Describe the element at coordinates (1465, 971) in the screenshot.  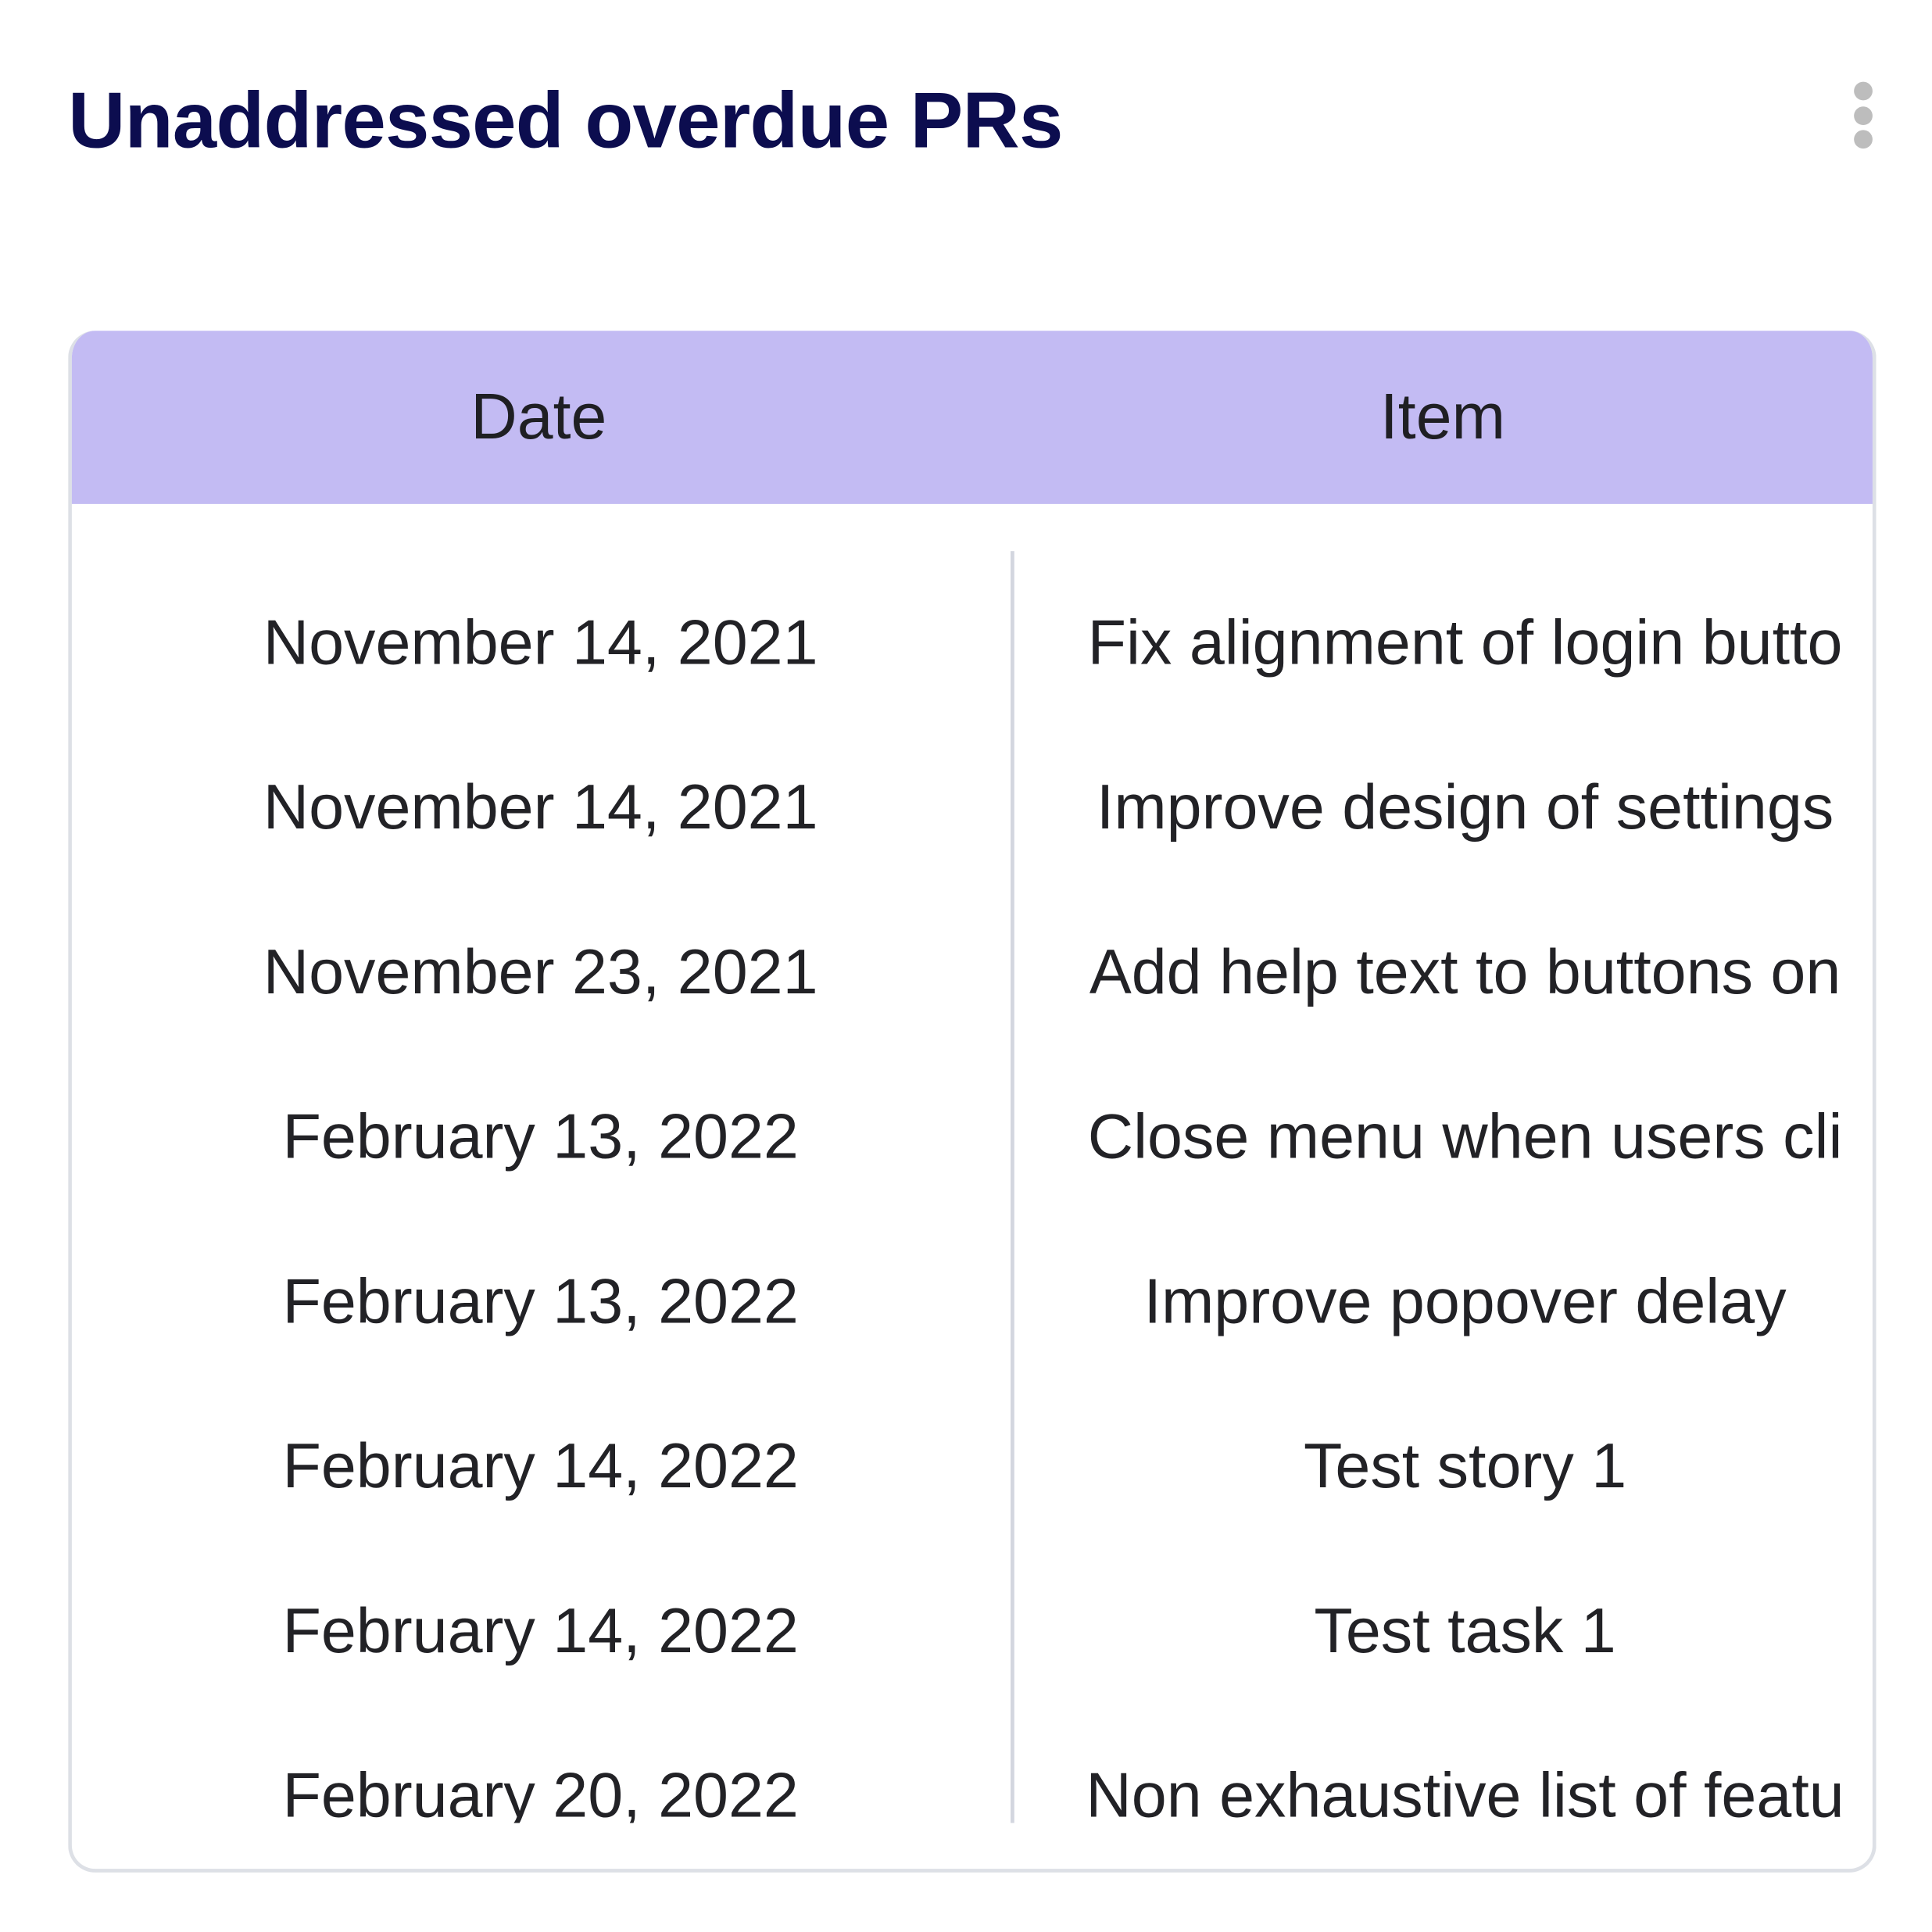
I see `cell-item: Add help text to buttons on` at that location.